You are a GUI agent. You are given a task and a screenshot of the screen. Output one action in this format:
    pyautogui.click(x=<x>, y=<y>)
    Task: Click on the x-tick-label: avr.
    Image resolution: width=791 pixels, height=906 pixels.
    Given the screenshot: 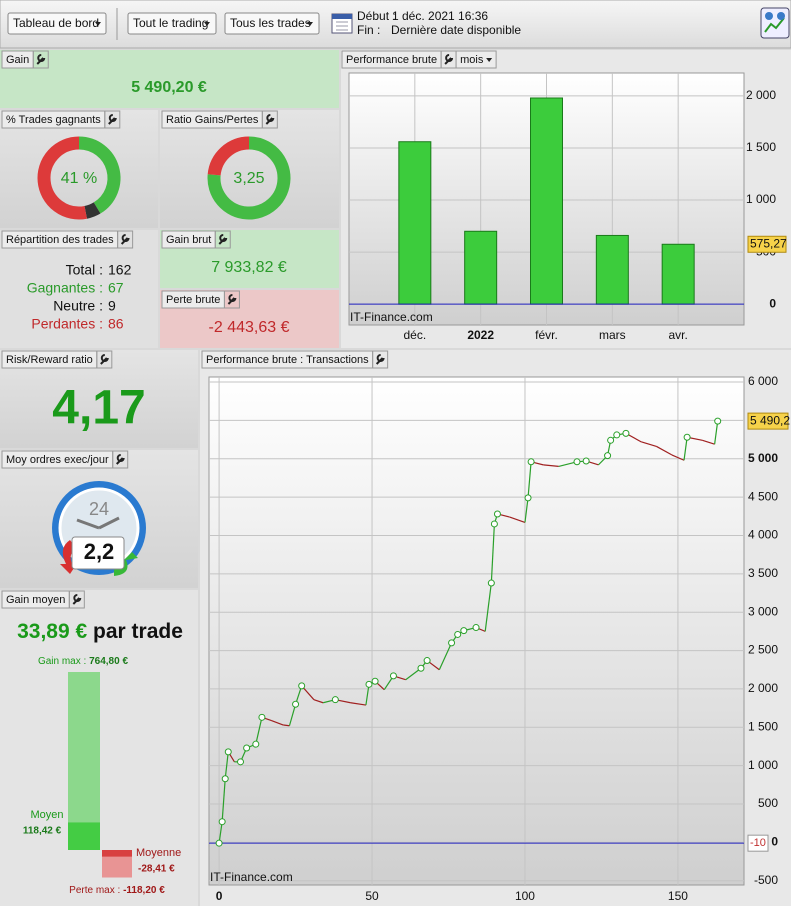 What is the action you would take?
    pyautogui.click(x=677, y=335)
    